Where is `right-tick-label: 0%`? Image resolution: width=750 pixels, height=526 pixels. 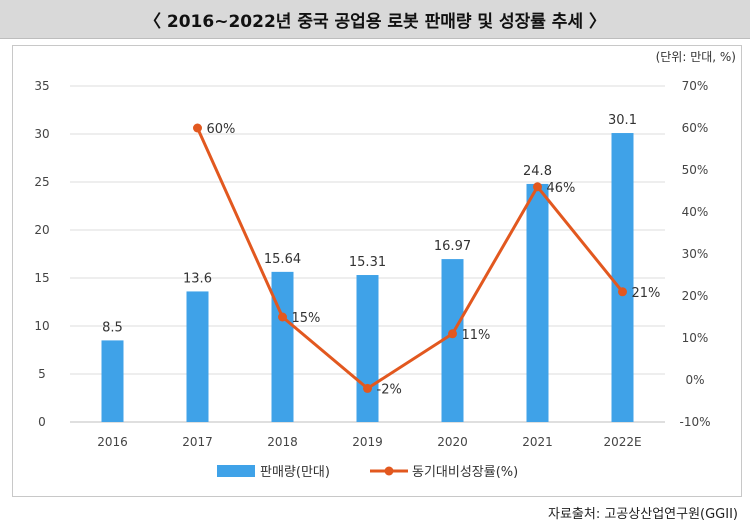 right-tick-label: 0% is located at coordinates (694, 380).